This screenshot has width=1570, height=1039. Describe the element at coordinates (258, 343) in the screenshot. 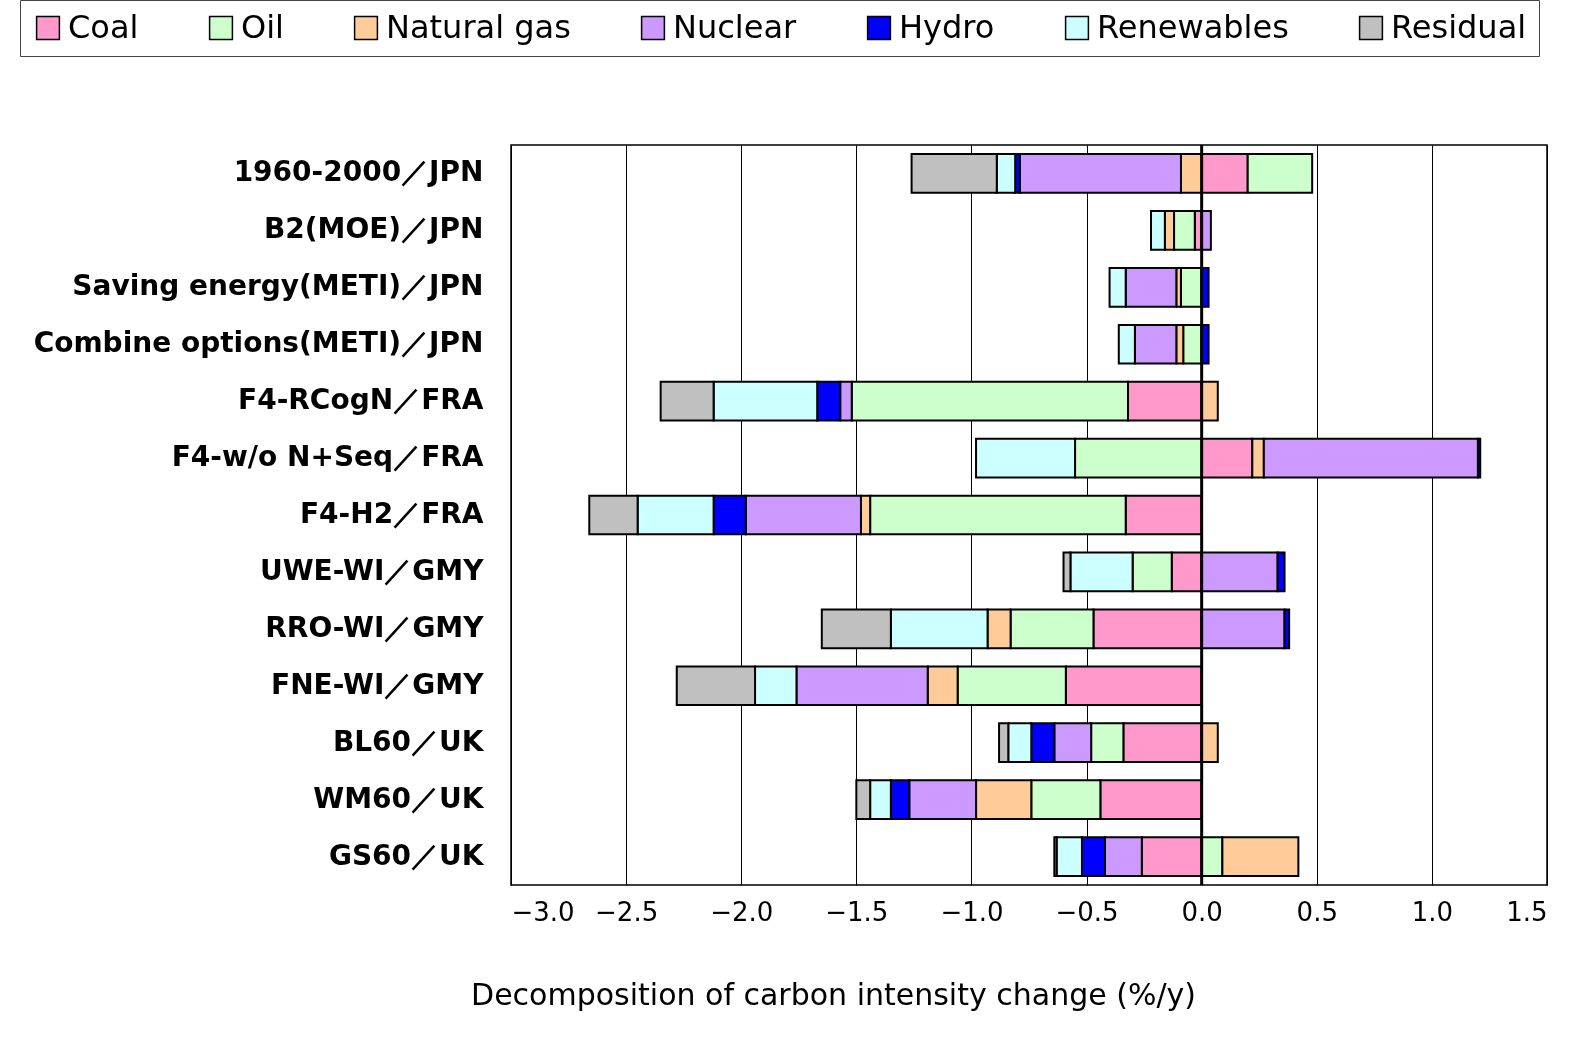

I see `y-tick-label: Combine options(METI)／JPN` at that location.